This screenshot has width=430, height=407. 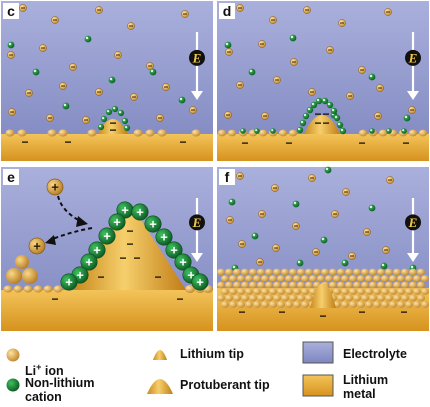 I want to click on li-ions-migrating: ++, so click(x=46, y=216).